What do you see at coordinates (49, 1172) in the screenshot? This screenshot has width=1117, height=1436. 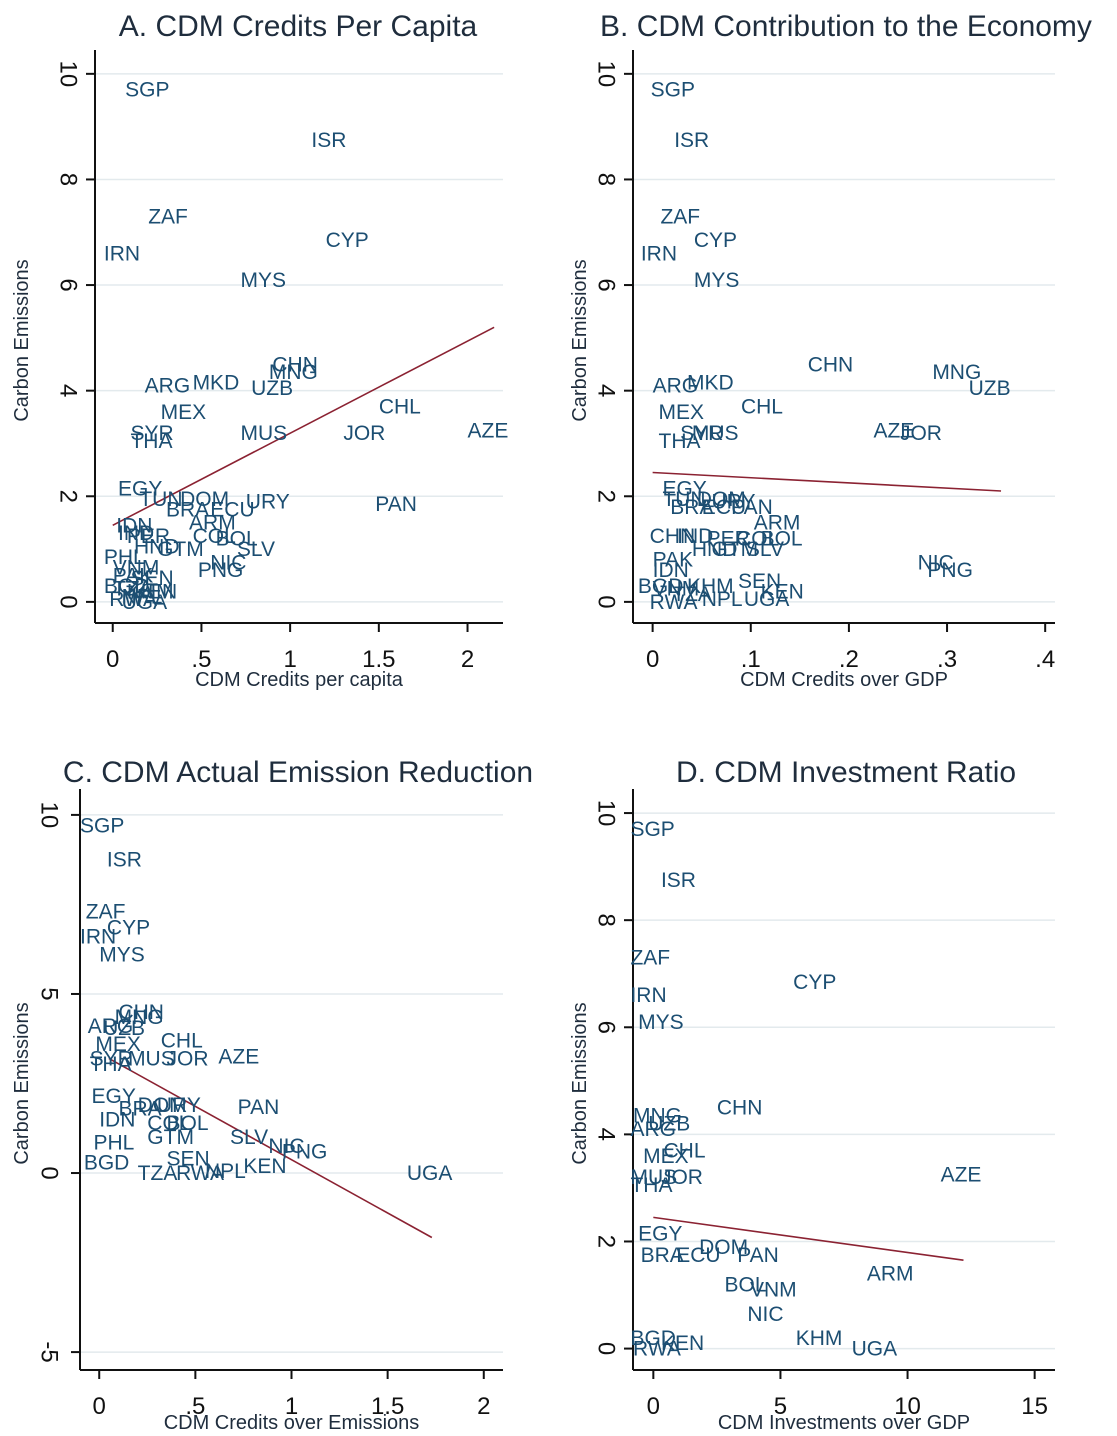 I see `y-tick-label: 0` at bounding box center [49, 1172].